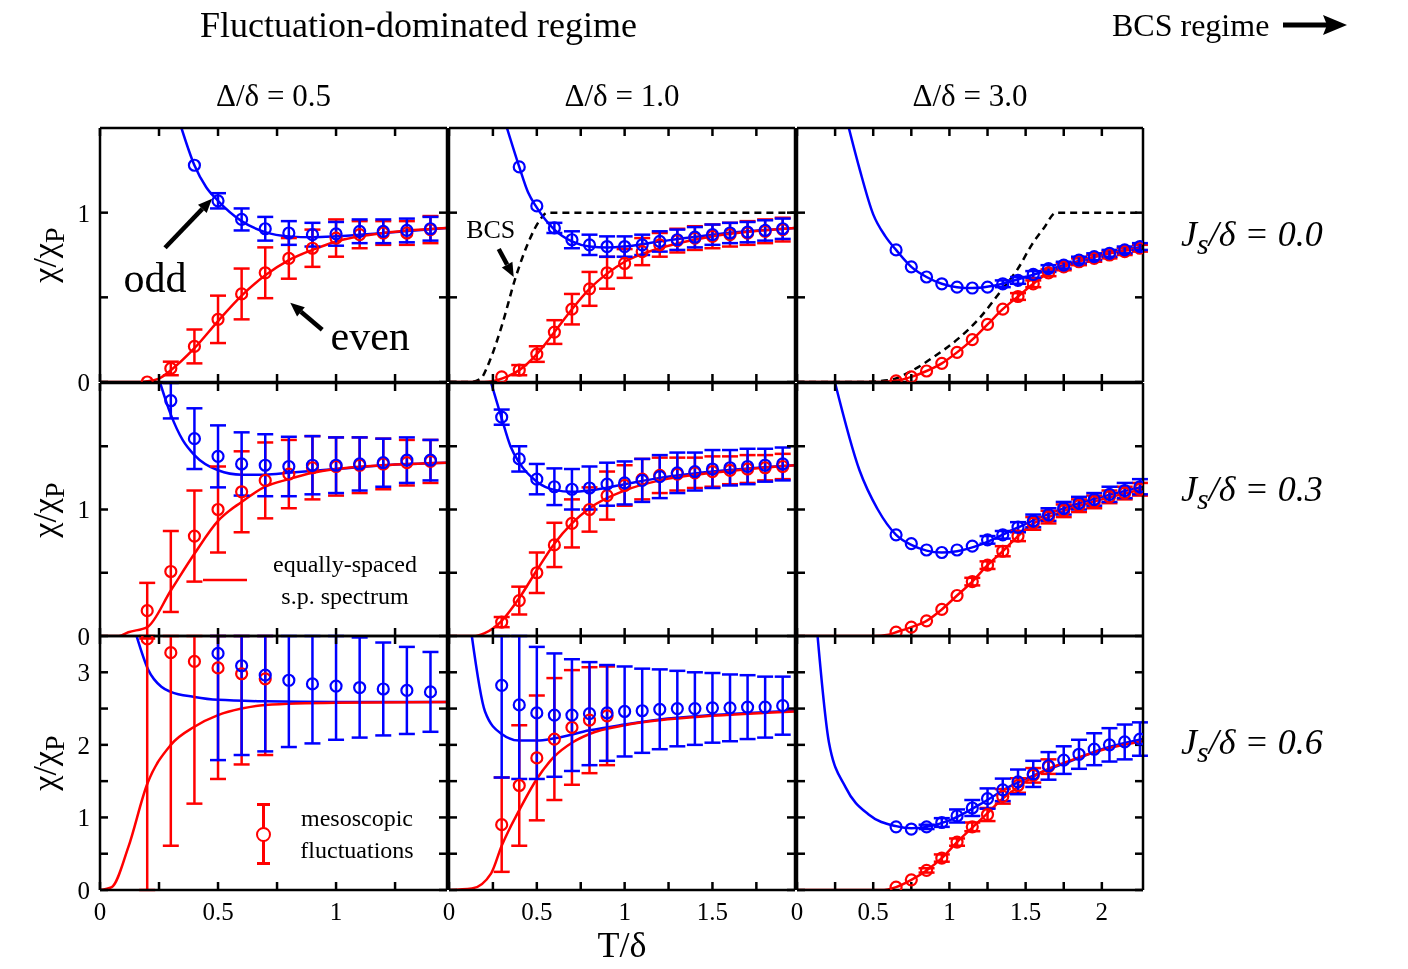  I want to click on annotation: even, so click(370, 336).